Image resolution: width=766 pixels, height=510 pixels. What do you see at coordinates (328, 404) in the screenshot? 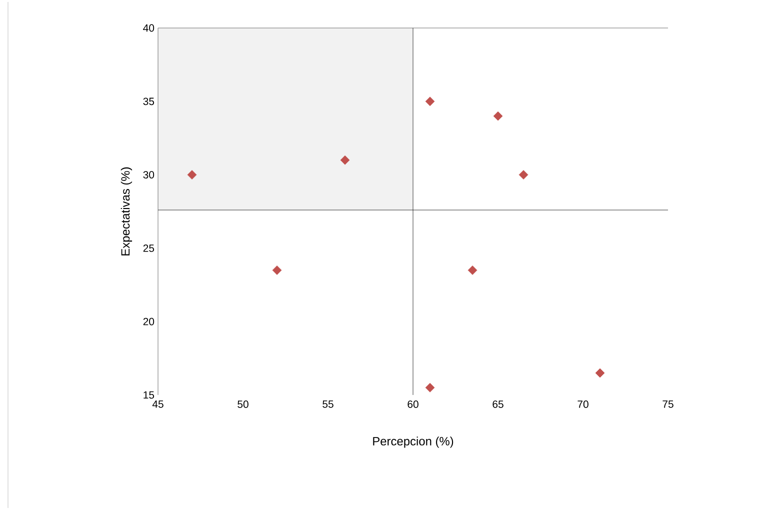
I see `x-tick-label: 55` at bounding box center [328, 404].